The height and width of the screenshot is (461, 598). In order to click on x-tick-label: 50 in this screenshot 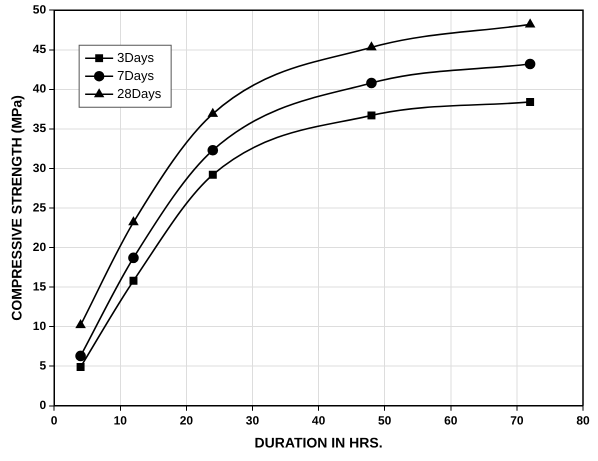, I will do `click(385, 420)`.